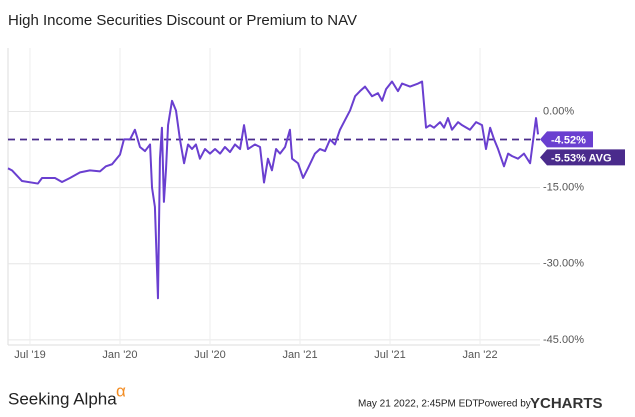 The image size is (635, 417). I want to click on x-tick-label: Jan '21, so click(299, 355).